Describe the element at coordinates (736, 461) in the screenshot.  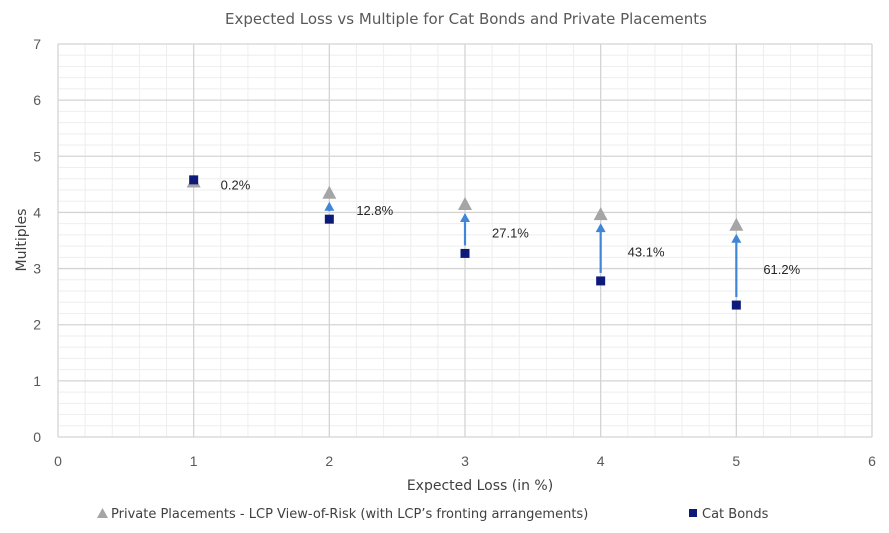
I see `x-tick-label: 5` at that location.